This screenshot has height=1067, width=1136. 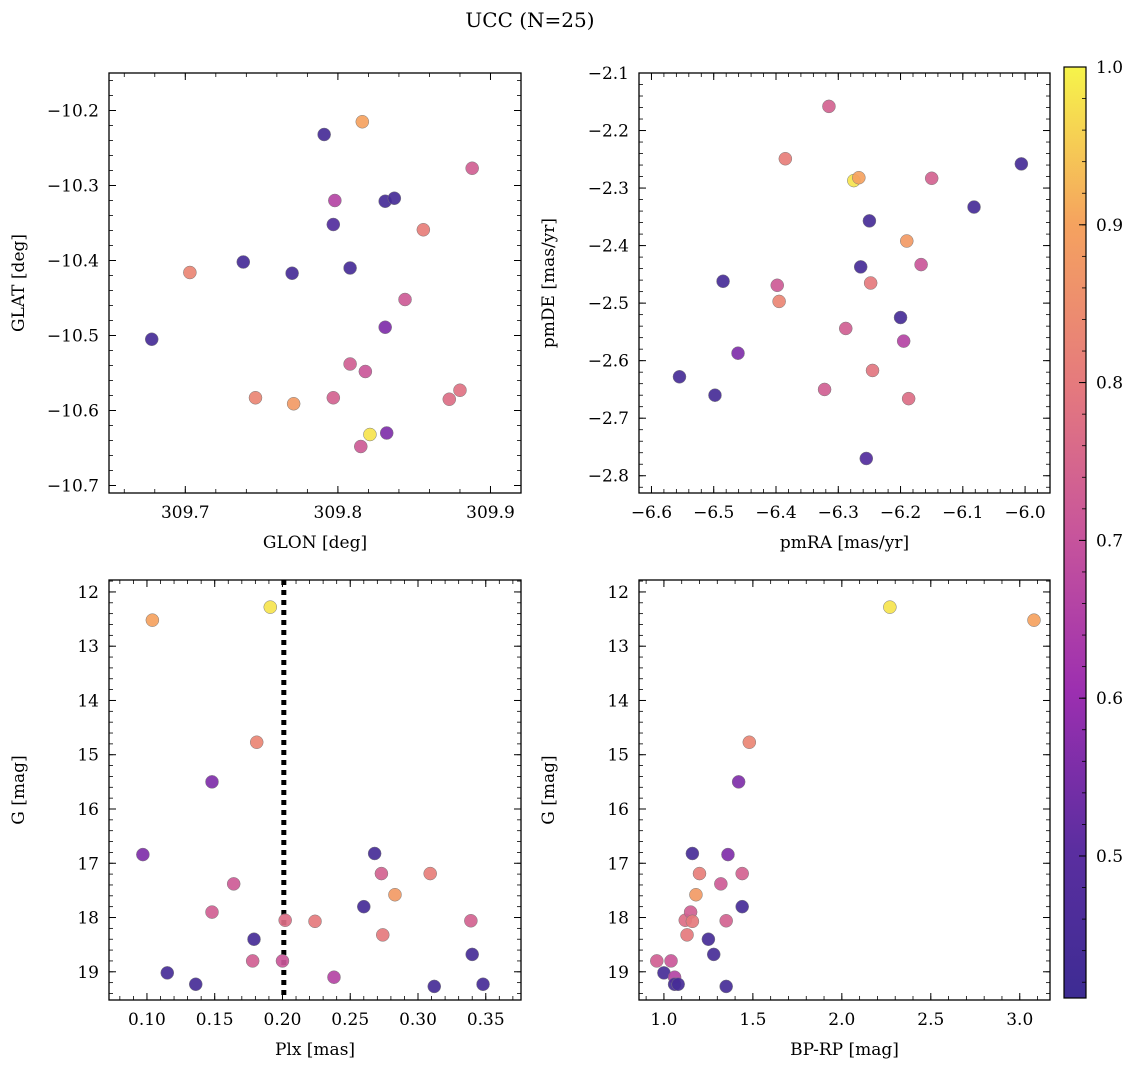 What do you see at coordinates (19, 283) in the screenshot?
I see `y-axis-label: GLAT [deg]` at bounding box center [19, 283].